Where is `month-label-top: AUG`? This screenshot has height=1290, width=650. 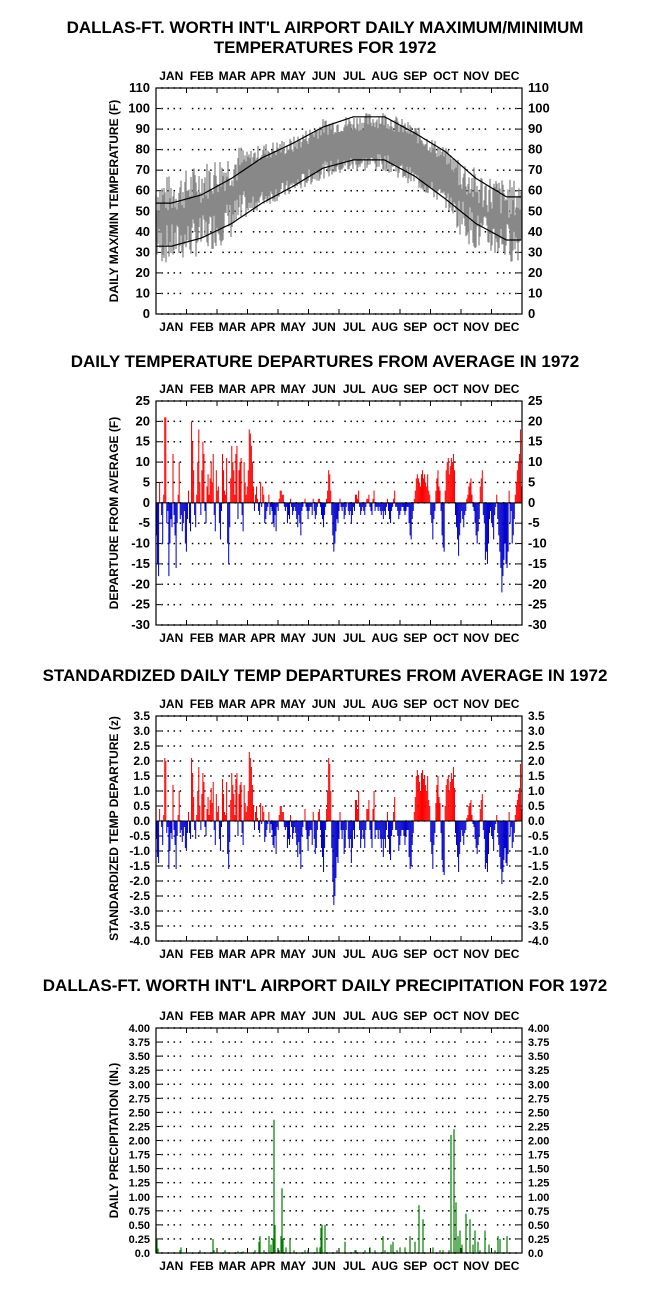 month-label-top: AUG is located at coordinates (384, 389).